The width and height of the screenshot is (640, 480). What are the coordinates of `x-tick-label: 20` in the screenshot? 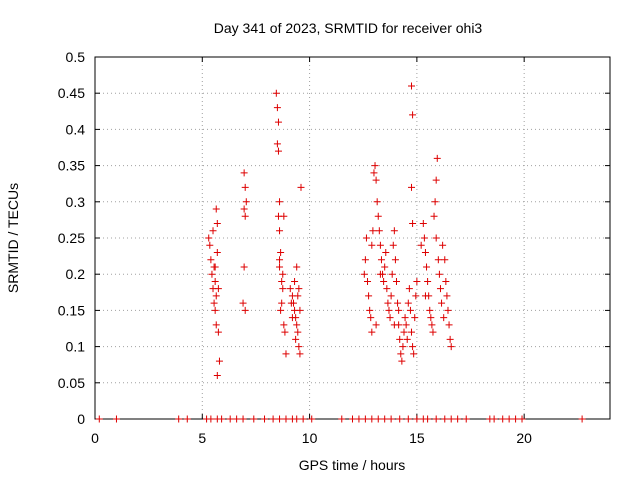 It's located at (524, 438).